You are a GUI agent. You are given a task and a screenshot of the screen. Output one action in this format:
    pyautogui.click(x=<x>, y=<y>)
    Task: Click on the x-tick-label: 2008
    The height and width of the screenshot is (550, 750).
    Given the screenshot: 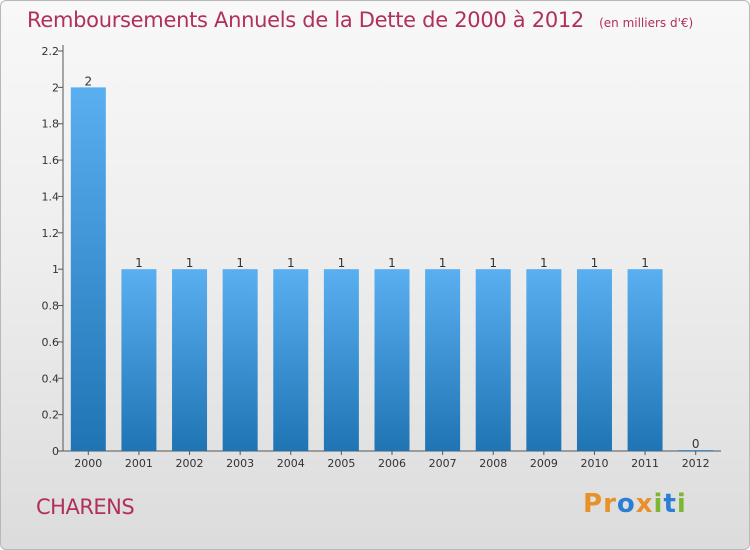 What is the action you would take?
    pyautogui.click(x=493, y=463)
    